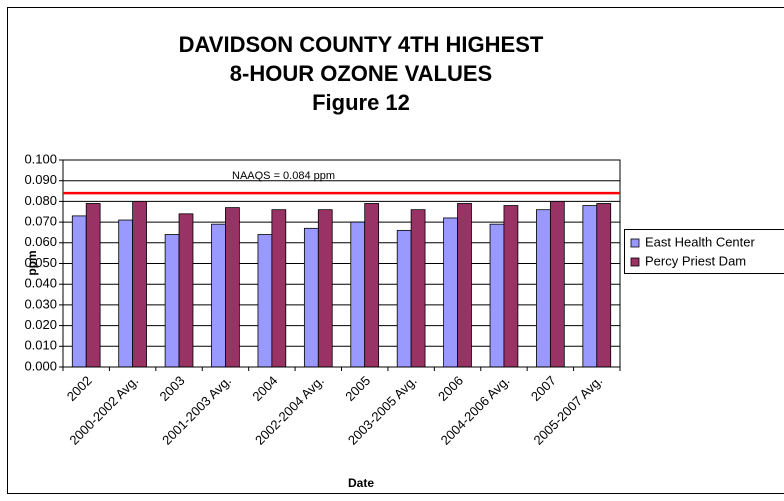 The width and height of the screenshot is (784, 501). I want to click on y-tick-label: 0.080, so click(40, 200).